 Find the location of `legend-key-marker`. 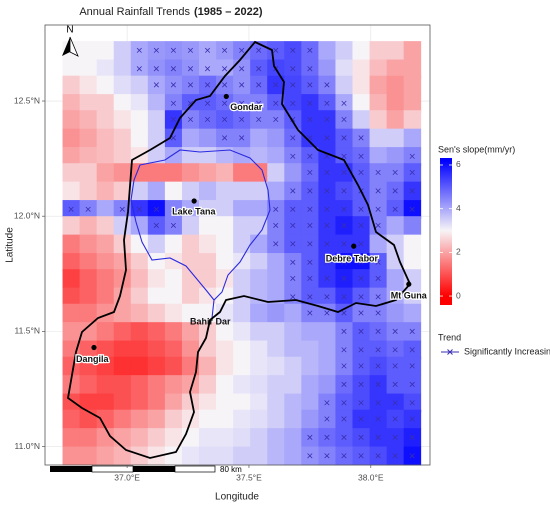

legend-key-marker is located at coordinates (450, 352).